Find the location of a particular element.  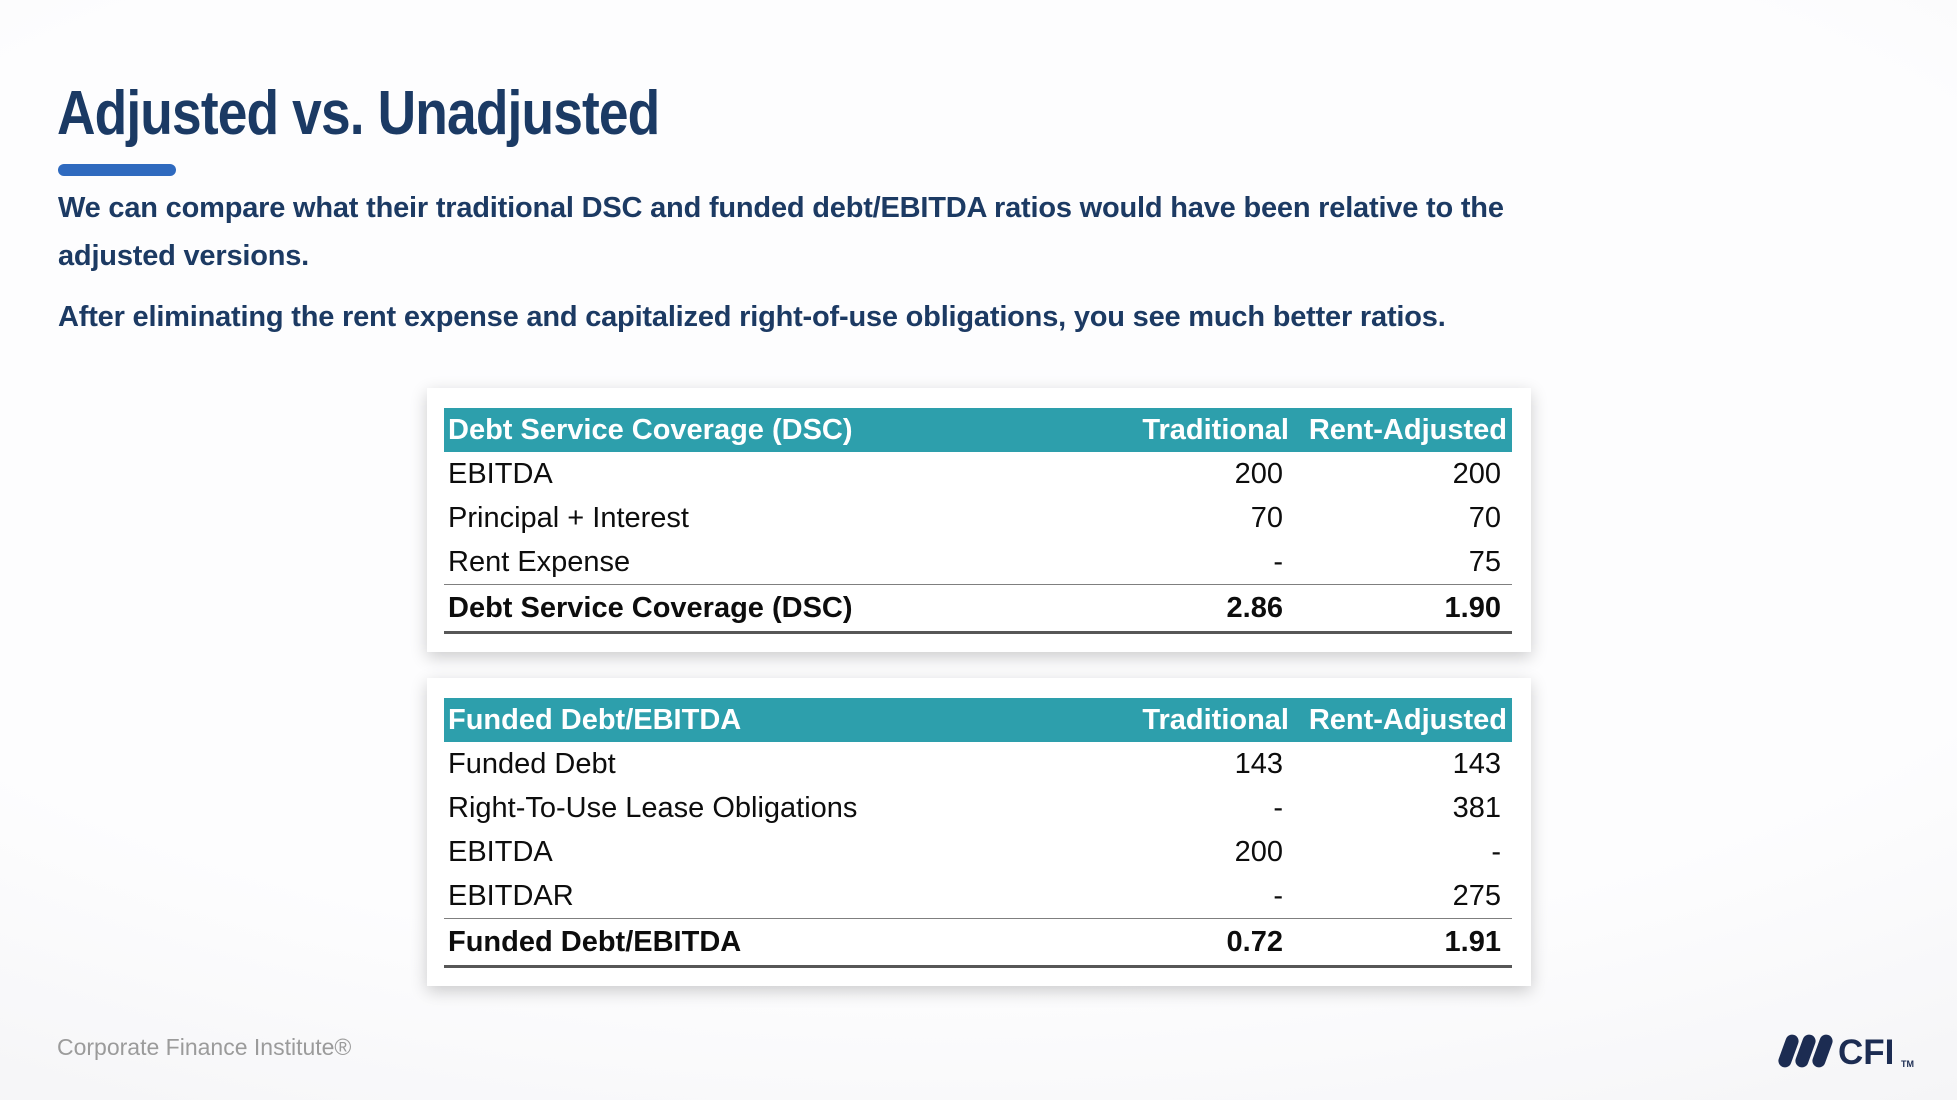

table-cell: 75 is located at coordinates (1403, 562).